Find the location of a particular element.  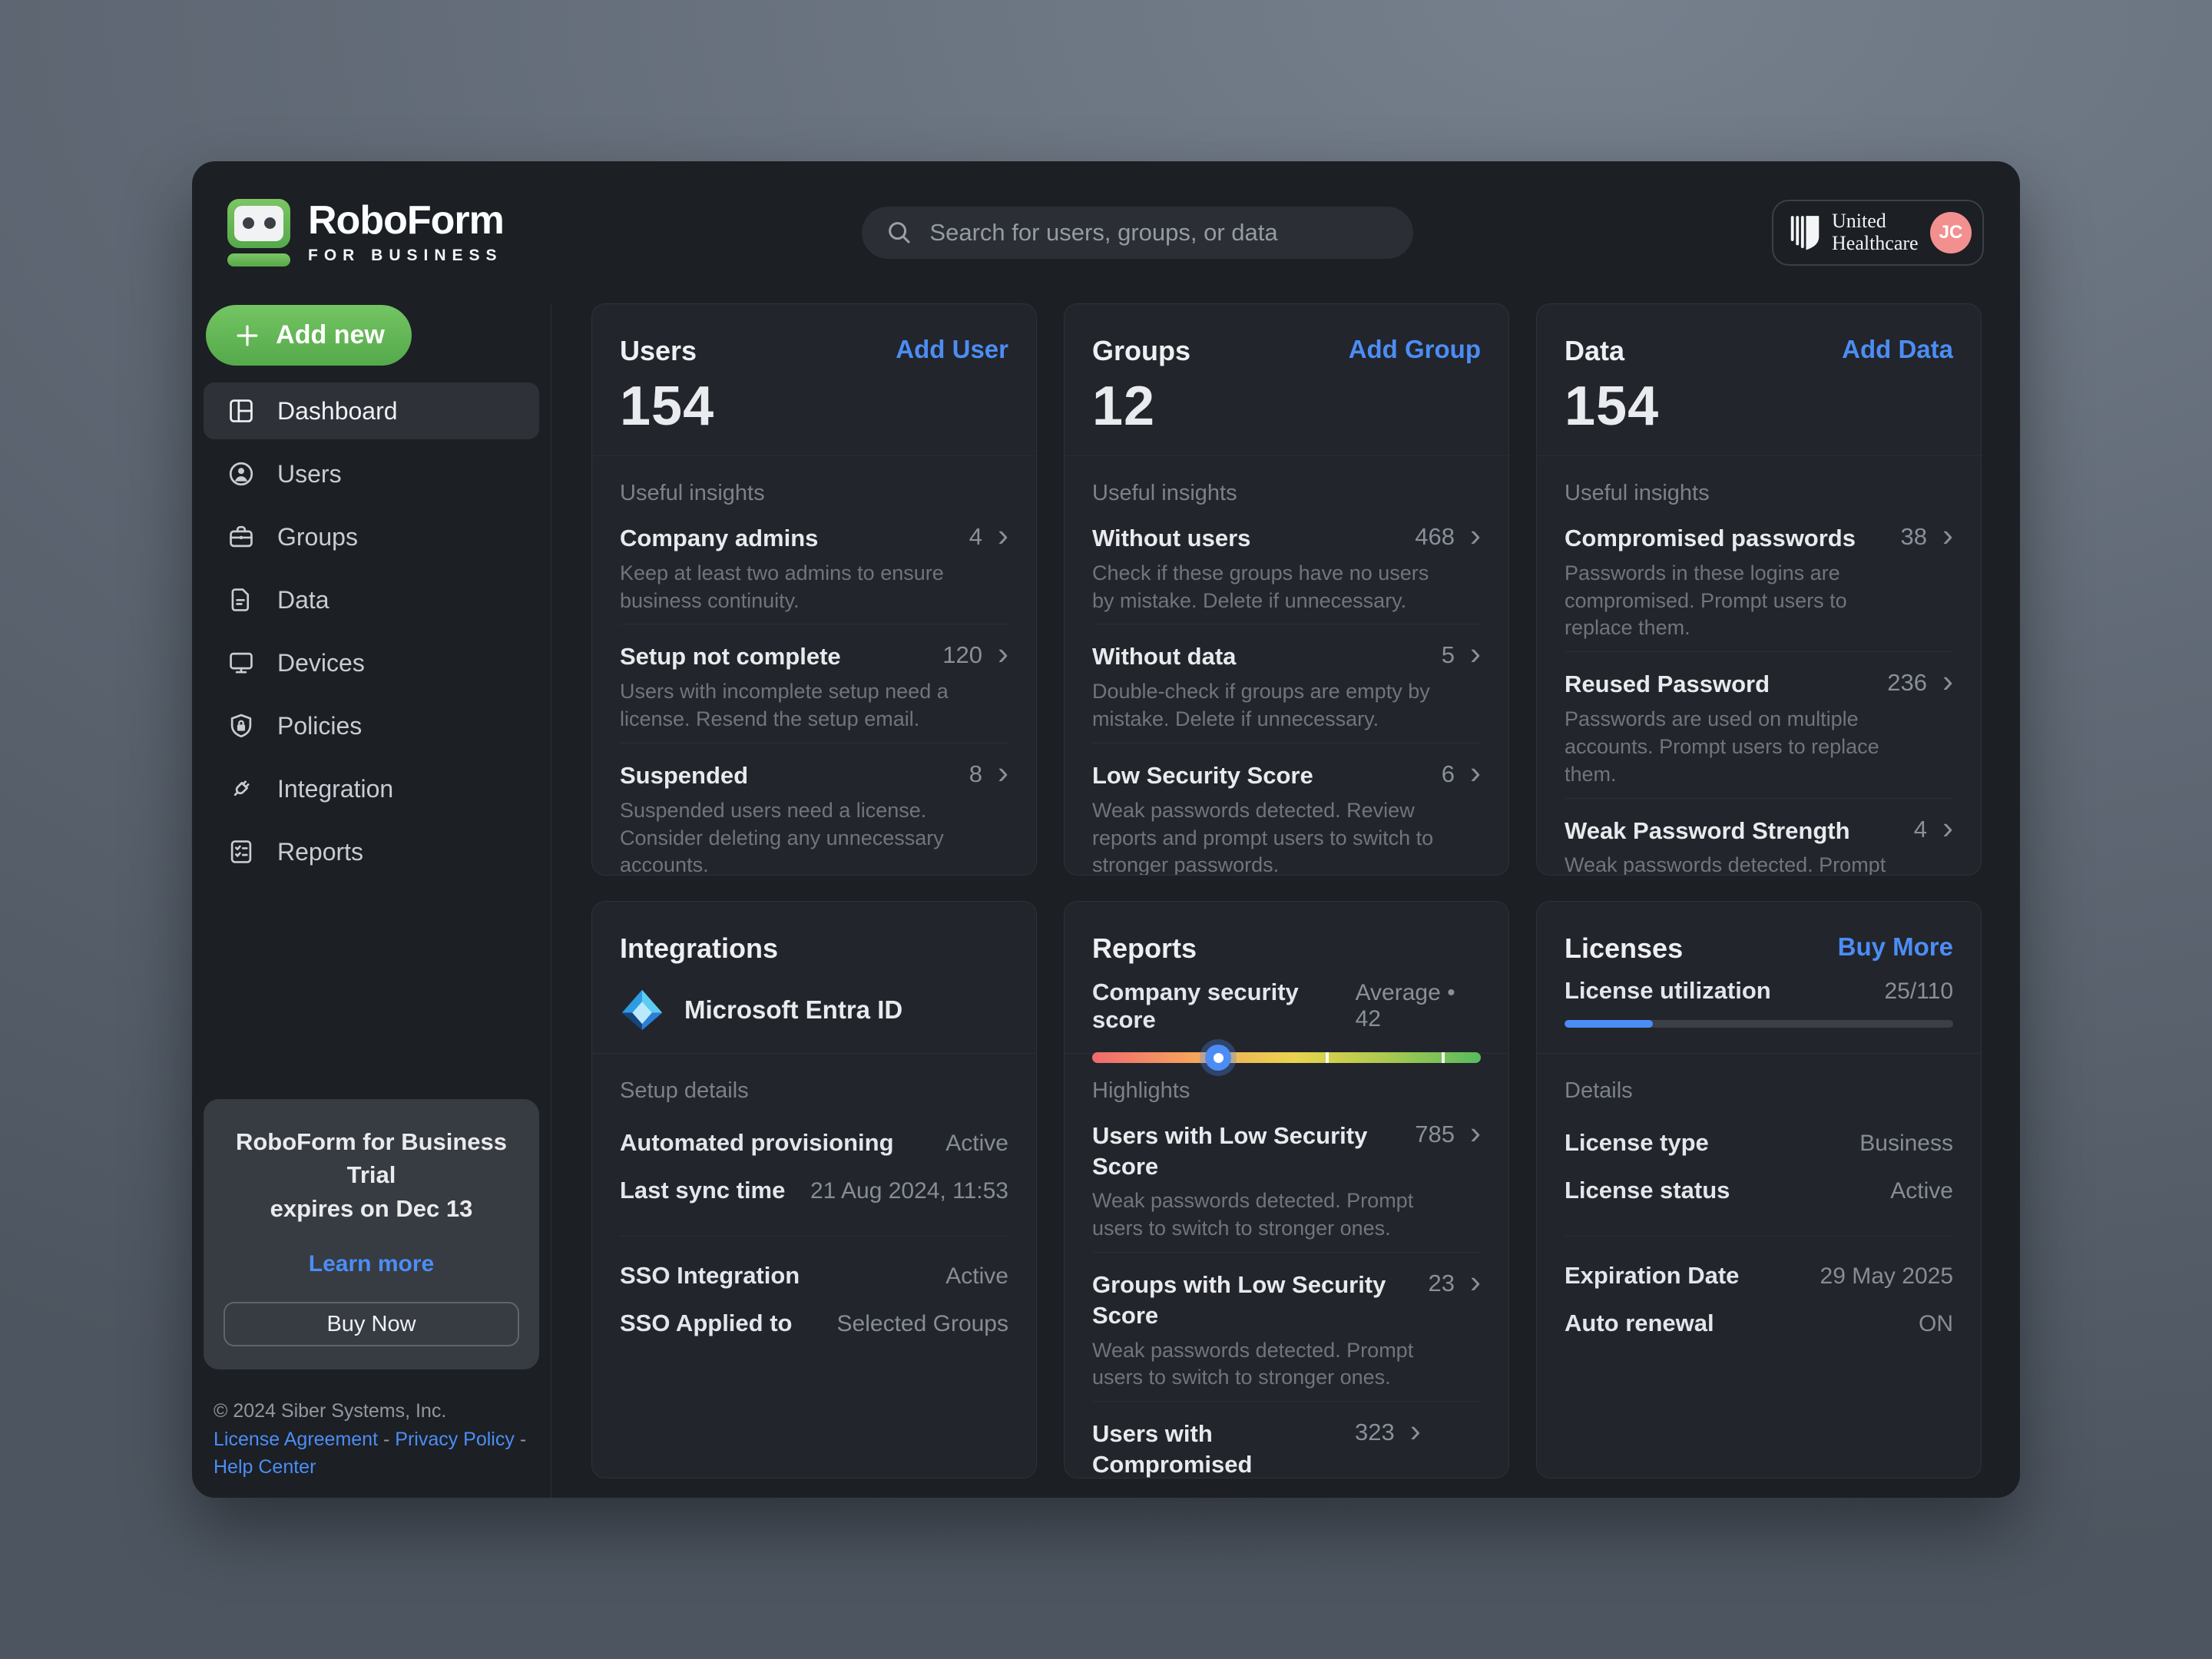

add-new-button: Add new is located at coordinates (309, 335).